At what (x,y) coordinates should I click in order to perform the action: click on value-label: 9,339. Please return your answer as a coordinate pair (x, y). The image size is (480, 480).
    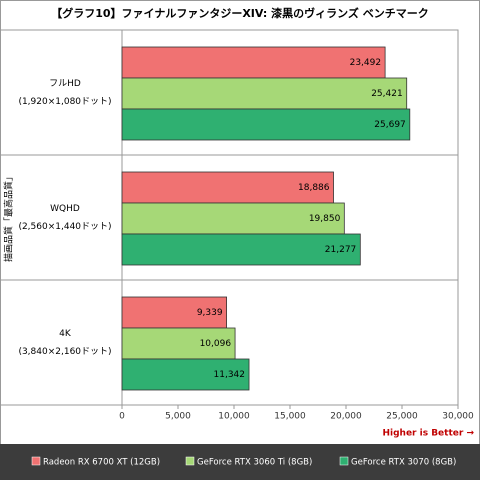
    Looking at the image, I should click on (210, 313).